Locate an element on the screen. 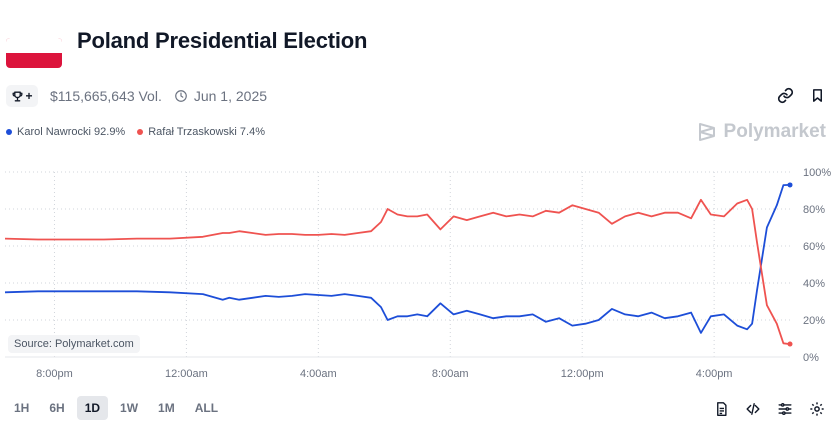 The width and height of the screenshot is (840, 429). timeframe-selector: 1H 6H 1D 1W 1M ALL is located at coordinates (116, 408).